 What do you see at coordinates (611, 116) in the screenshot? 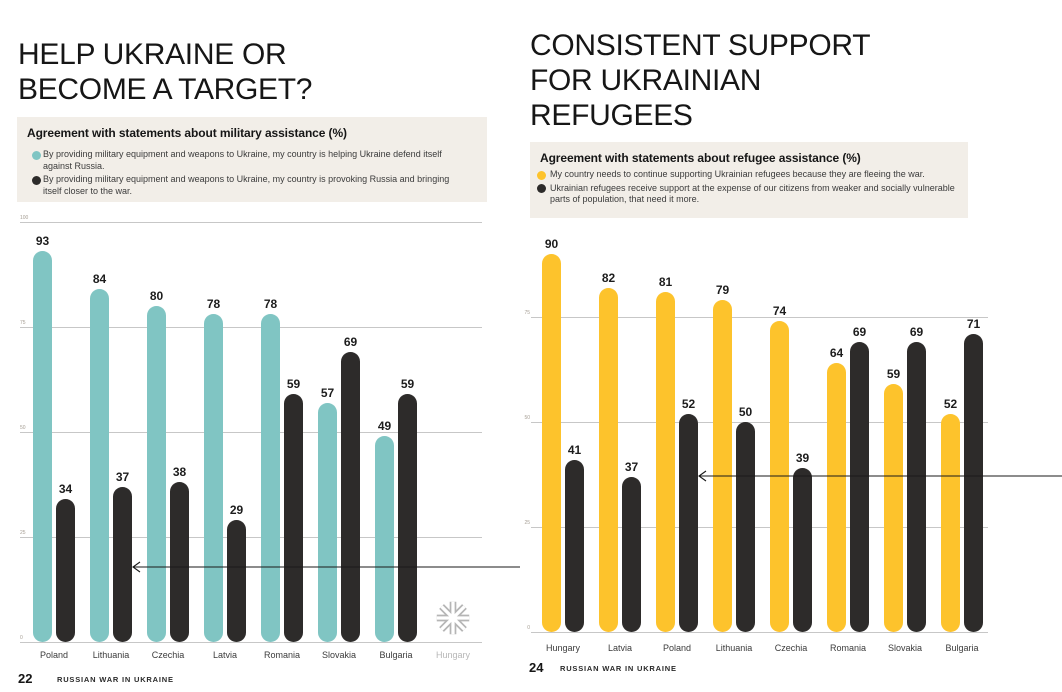
I see `page-title-line: REFUGEES` at bounding box center [611, 116].